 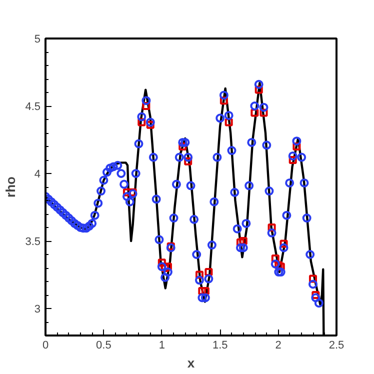 What do you see at coordinates (104, 346) in the screenshot?
I see `x-tick-label: 0.5` at bounding box center [104, 346].